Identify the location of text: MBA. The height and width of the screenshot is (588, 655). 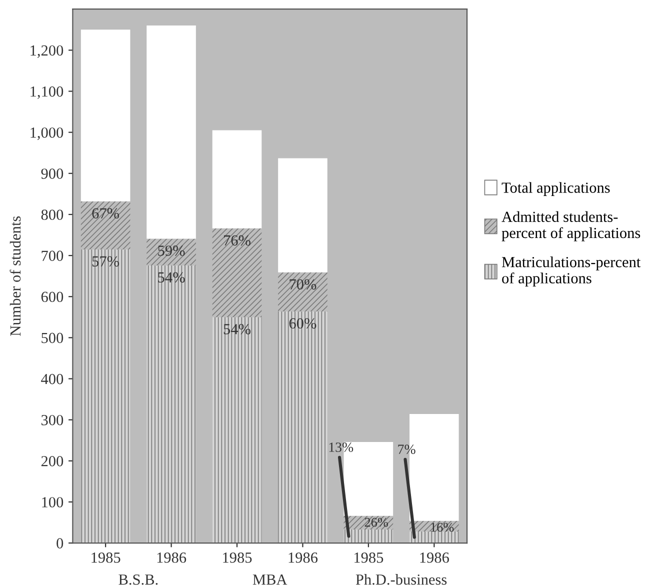
(270, 579).